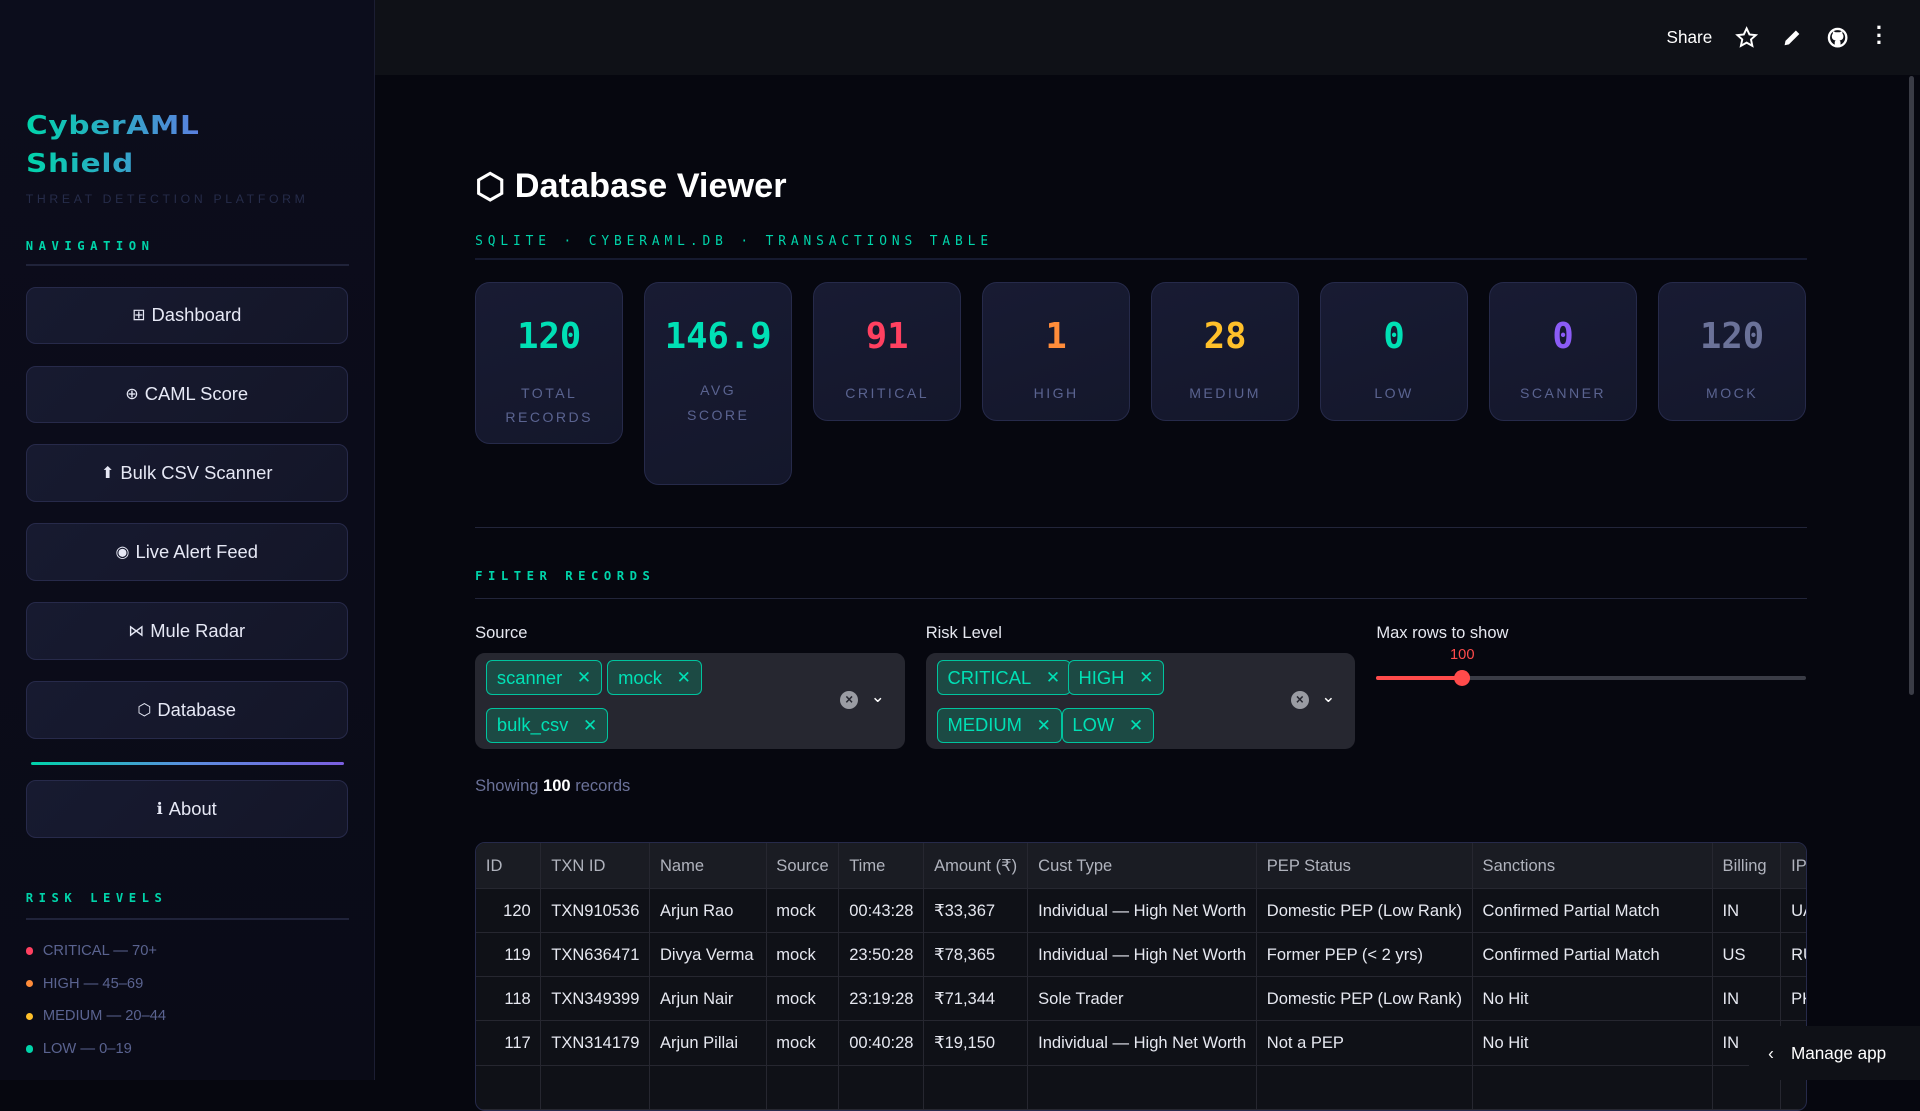  I want to click on nav-caml-score-button: ⊕ CAML Score, so click(186, 394).